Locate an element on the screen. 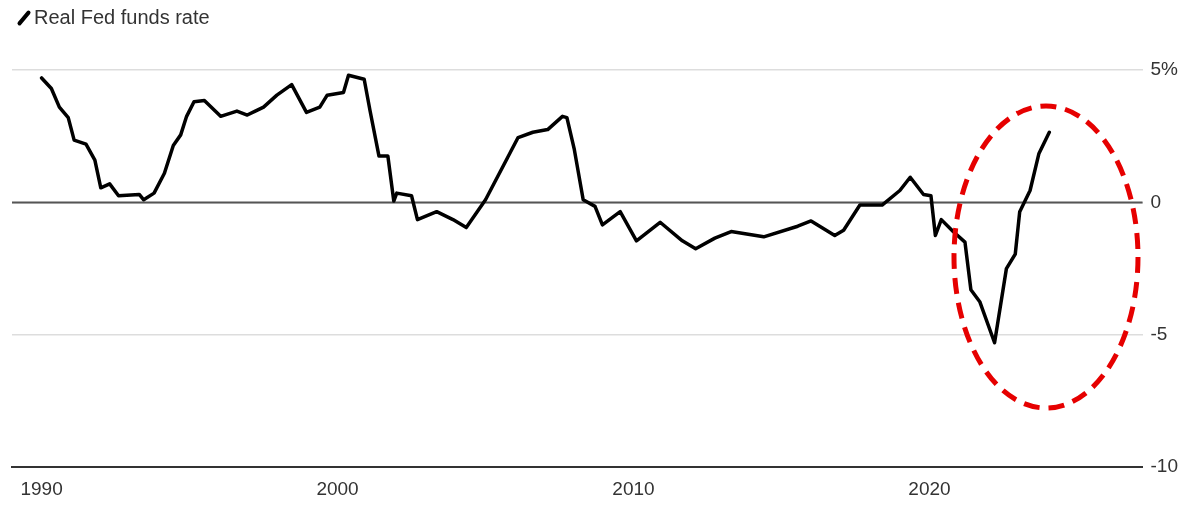 This screenshot has width=1194, height=508. x-tick-label: 2020 is located at coordinates (929, 488).